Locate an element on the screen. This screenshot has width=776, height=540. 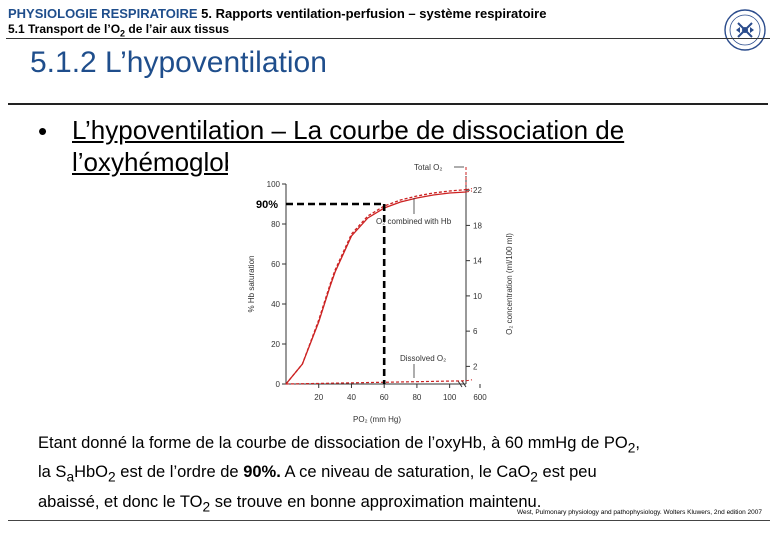
x-tick-label: 80 is located at coordinates (416, 397).